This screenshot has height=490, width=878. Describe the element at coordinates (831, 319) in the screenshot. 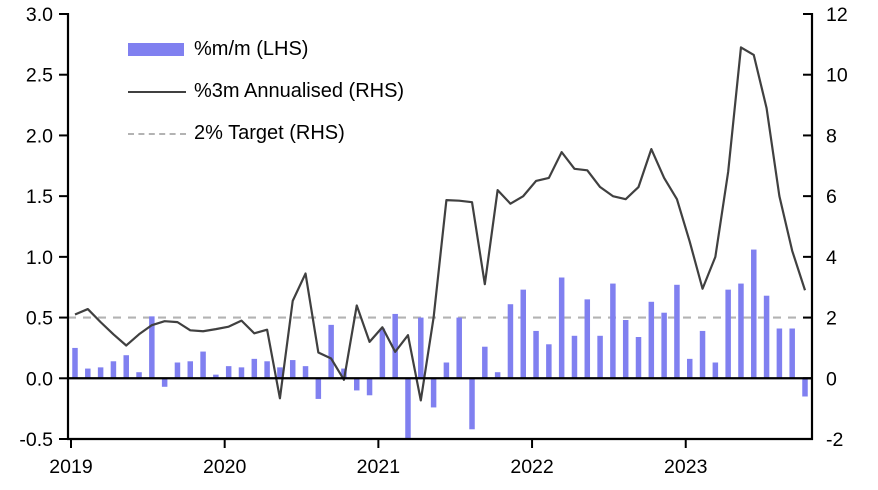

I see `right-axis-label: 2` at that location.